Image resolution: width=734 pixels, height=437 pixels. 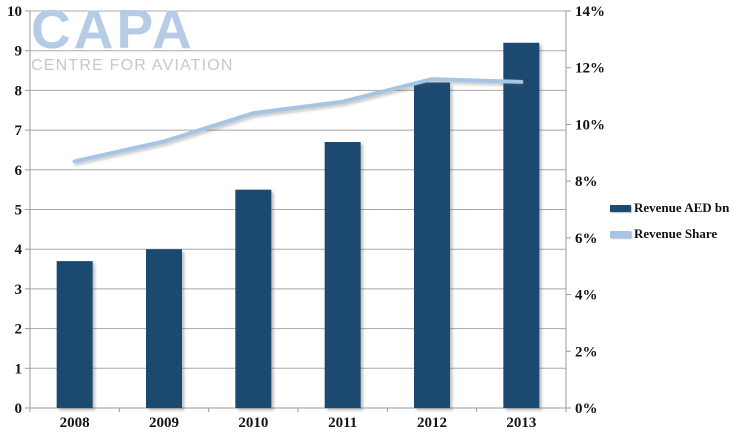 I want to click on bar-2008, so click(x=74, y=334).